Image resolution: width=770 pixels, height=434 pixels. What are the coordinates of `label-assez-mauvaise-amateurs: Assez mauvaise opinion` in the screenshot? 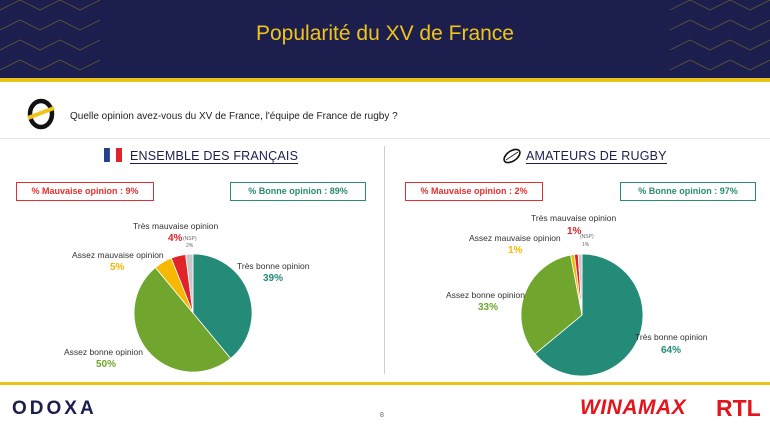 It's located at (515, 238).